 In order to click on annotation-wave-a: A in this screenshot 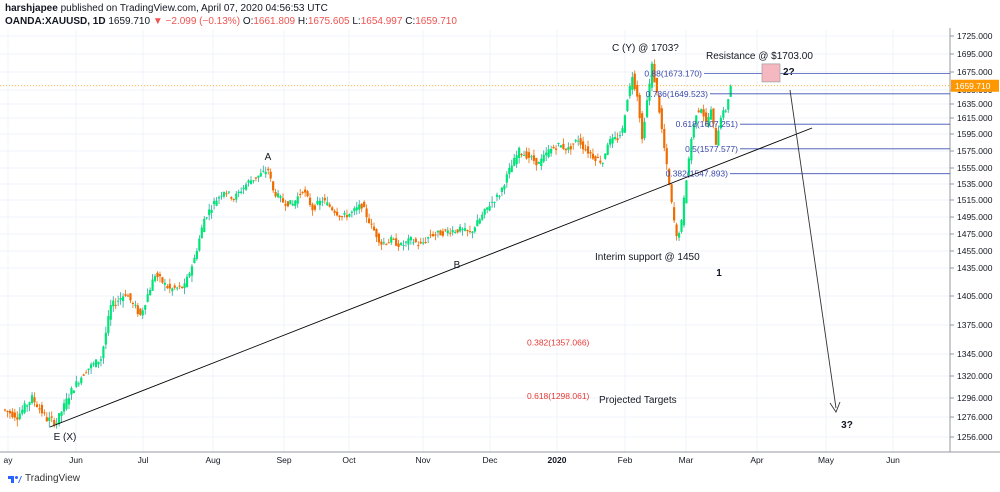, I will do `click(268, 157)`.